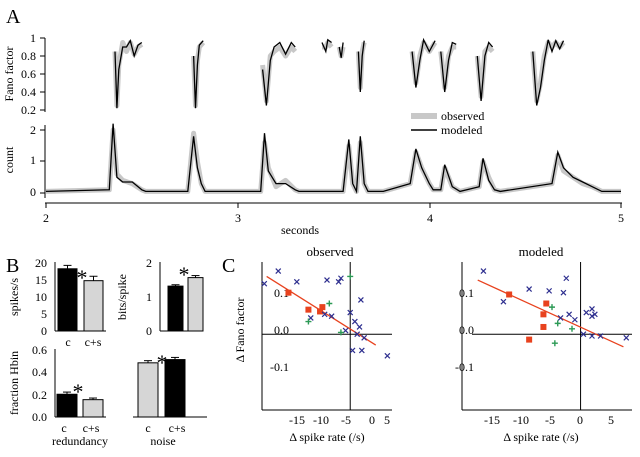  What do you see at coordinates (39, 417) in the screenshot?
I see `fraction-ytick-label: 0.0` at bounding box center [39, 417].